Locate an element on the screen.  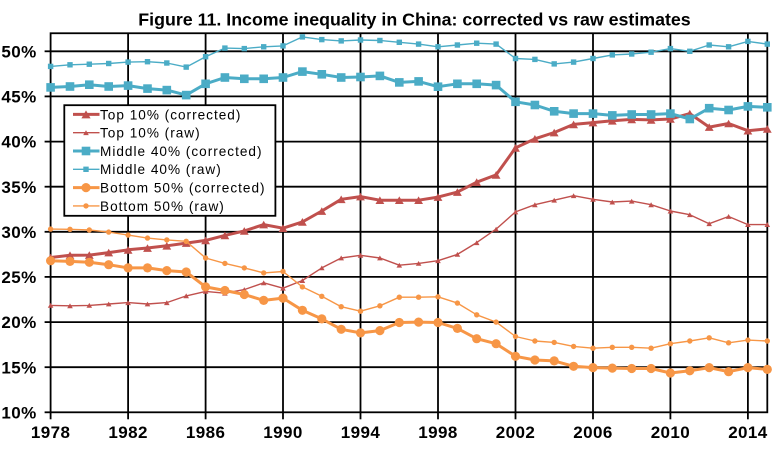
svg-text: Middle 40% (raw) is located at coordinates (161, 169).